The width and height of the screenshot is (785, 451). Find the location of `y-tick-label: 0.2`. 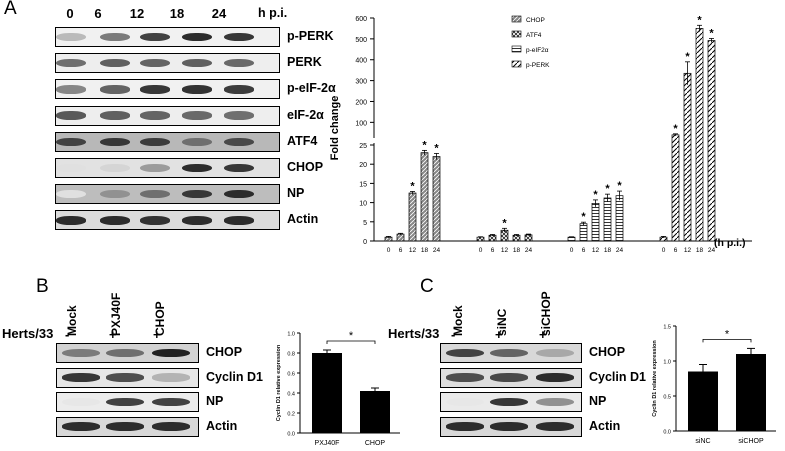

y-tick-label: 0.2 is located at coordinates (291, 415).